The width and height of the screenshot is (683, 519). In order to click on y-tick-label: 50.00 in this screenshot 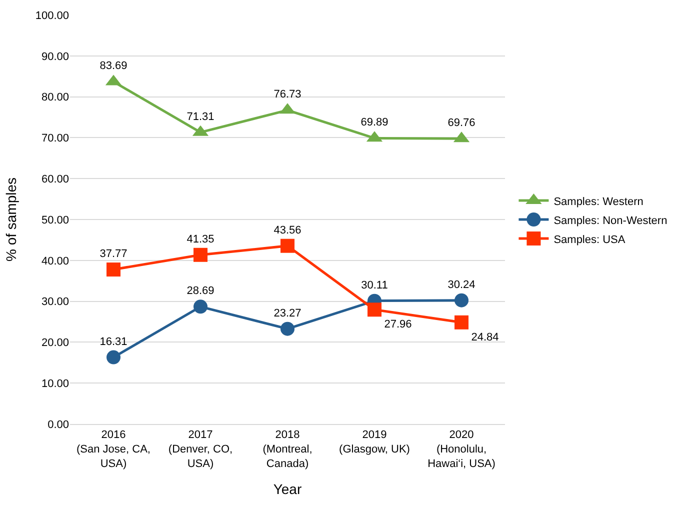, I will do `click(55, 220)`.